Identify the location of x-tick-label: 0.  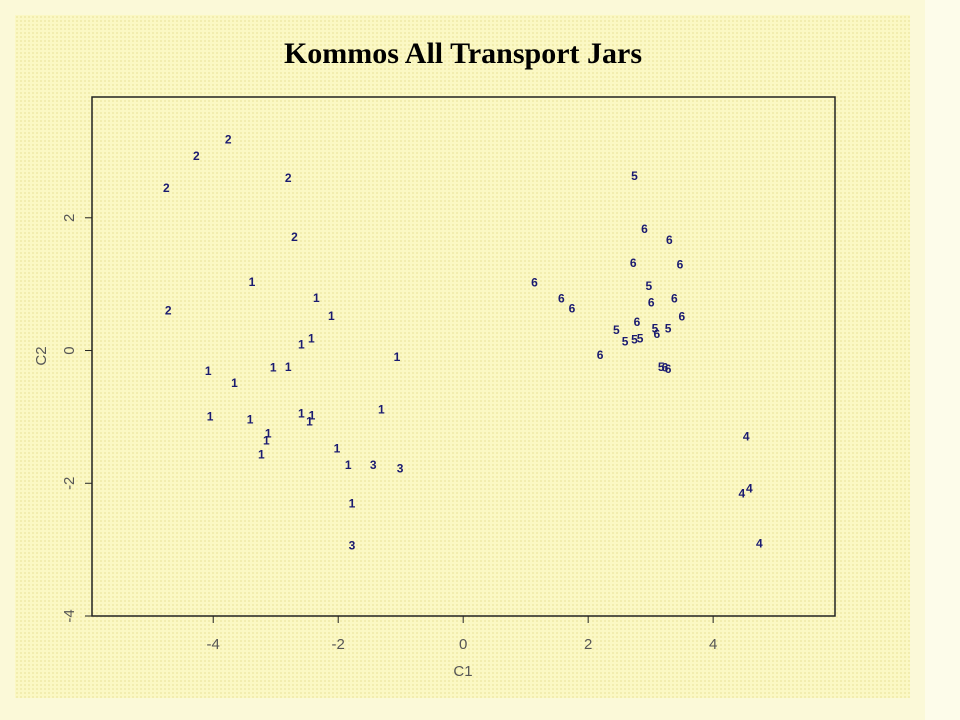
(463, 644).